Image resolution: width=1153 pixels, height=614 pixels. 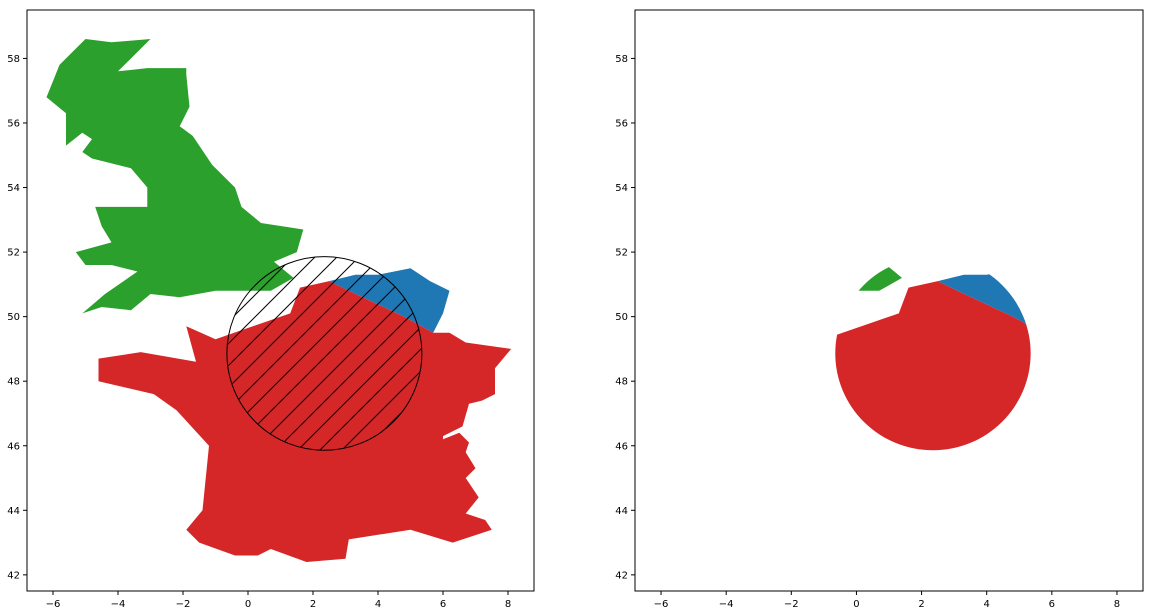 I want to click on region-uk, so click(x=175, y=176).